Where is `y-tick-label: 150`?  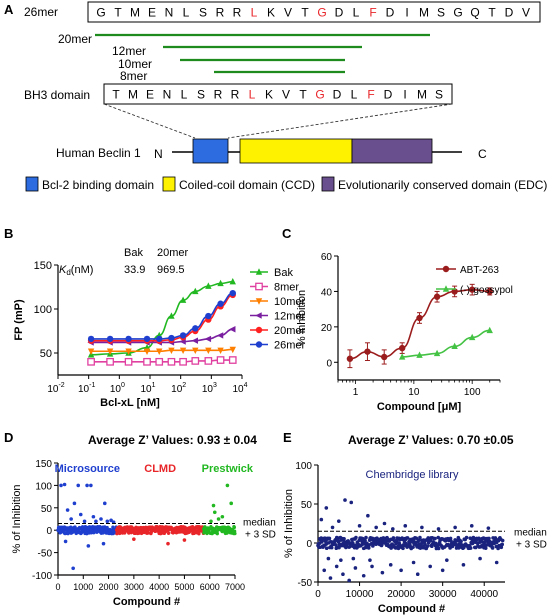 y-tick-label: 150 is located at coordinates (43, 464).